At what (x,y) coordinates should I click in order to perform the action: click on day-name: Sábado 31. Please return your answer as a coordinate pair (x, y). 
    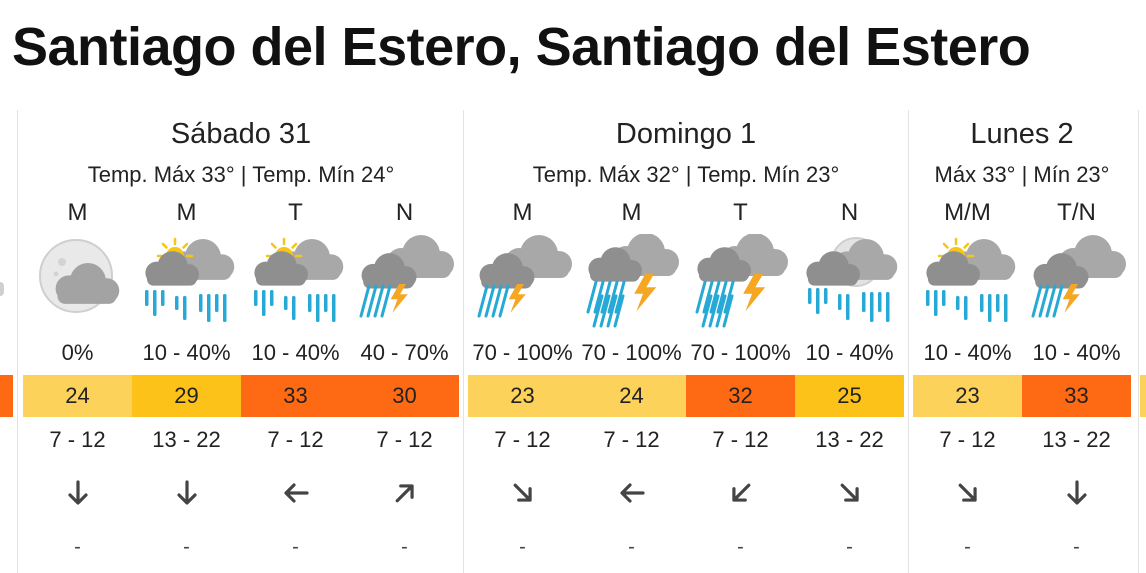
    Looking at the image, I should click on (241, 134).